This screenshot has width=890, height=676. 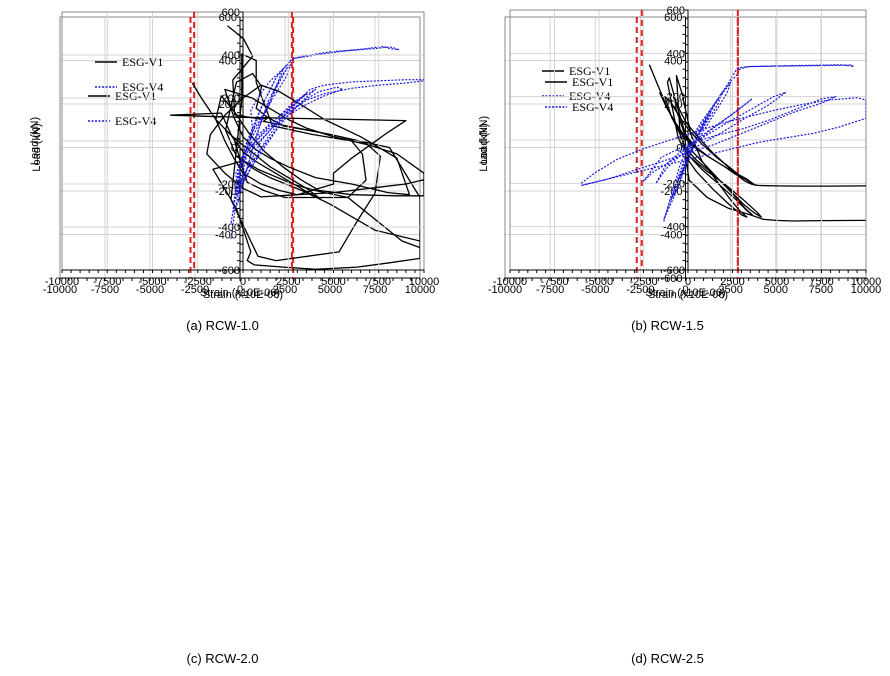 What do you see at coordinates (667, 325) in the screenshot?
I see `chart-caption-b: (b) RCW-1.5` at bounding box center [667, 325].